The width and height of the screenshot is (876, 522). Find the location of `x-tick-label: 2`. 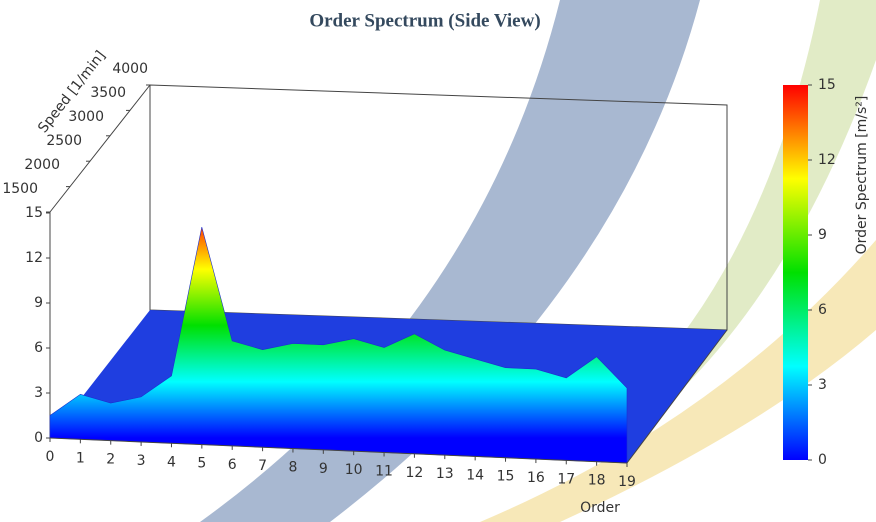

x-tick-label: 2 is located at coordinates (110, 460).